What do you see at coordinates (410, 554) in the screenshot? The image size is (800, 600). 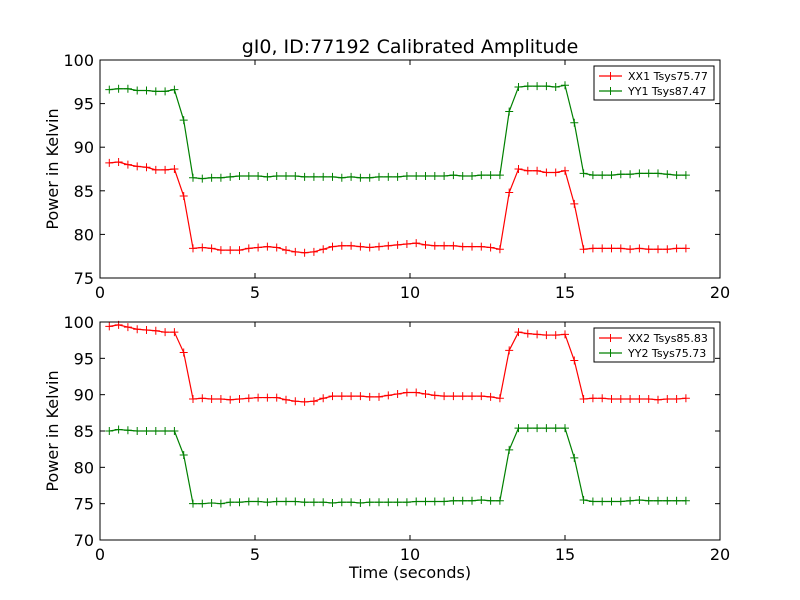 I see `bottom-x-tick-label: 10` at bounding box center [410, 554].